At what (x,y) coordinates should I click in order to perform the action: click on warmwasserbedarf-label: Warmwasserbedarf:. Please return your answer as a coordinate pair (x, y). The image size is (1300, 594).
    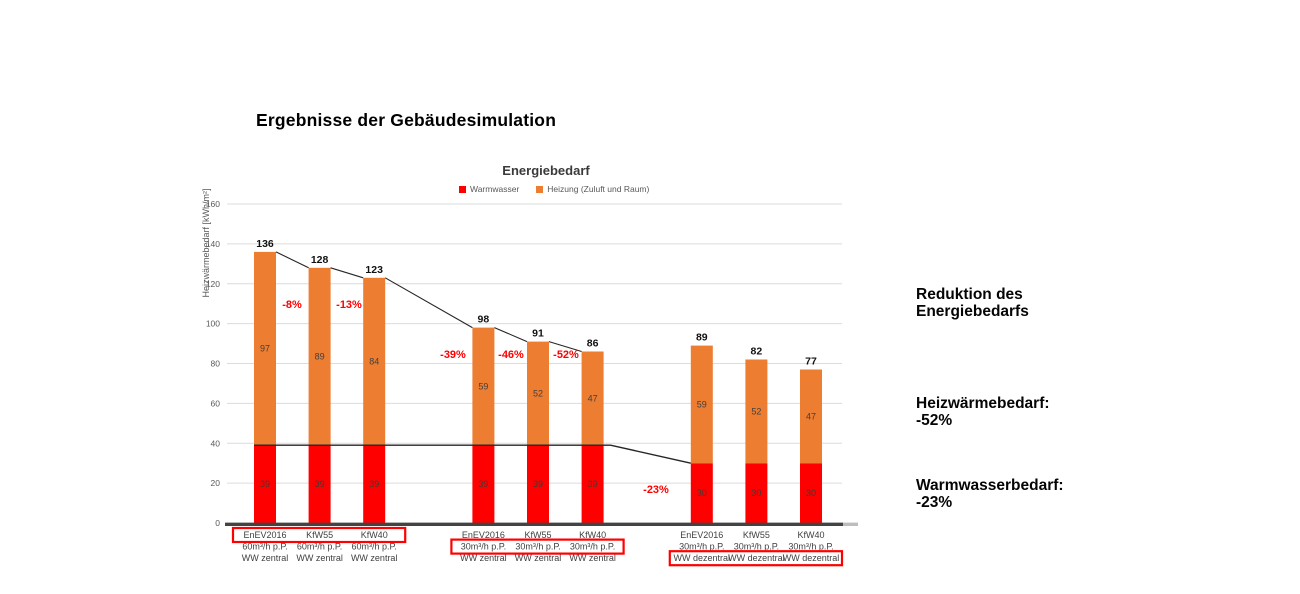
    Looking at the image, I should click on (990, 485).